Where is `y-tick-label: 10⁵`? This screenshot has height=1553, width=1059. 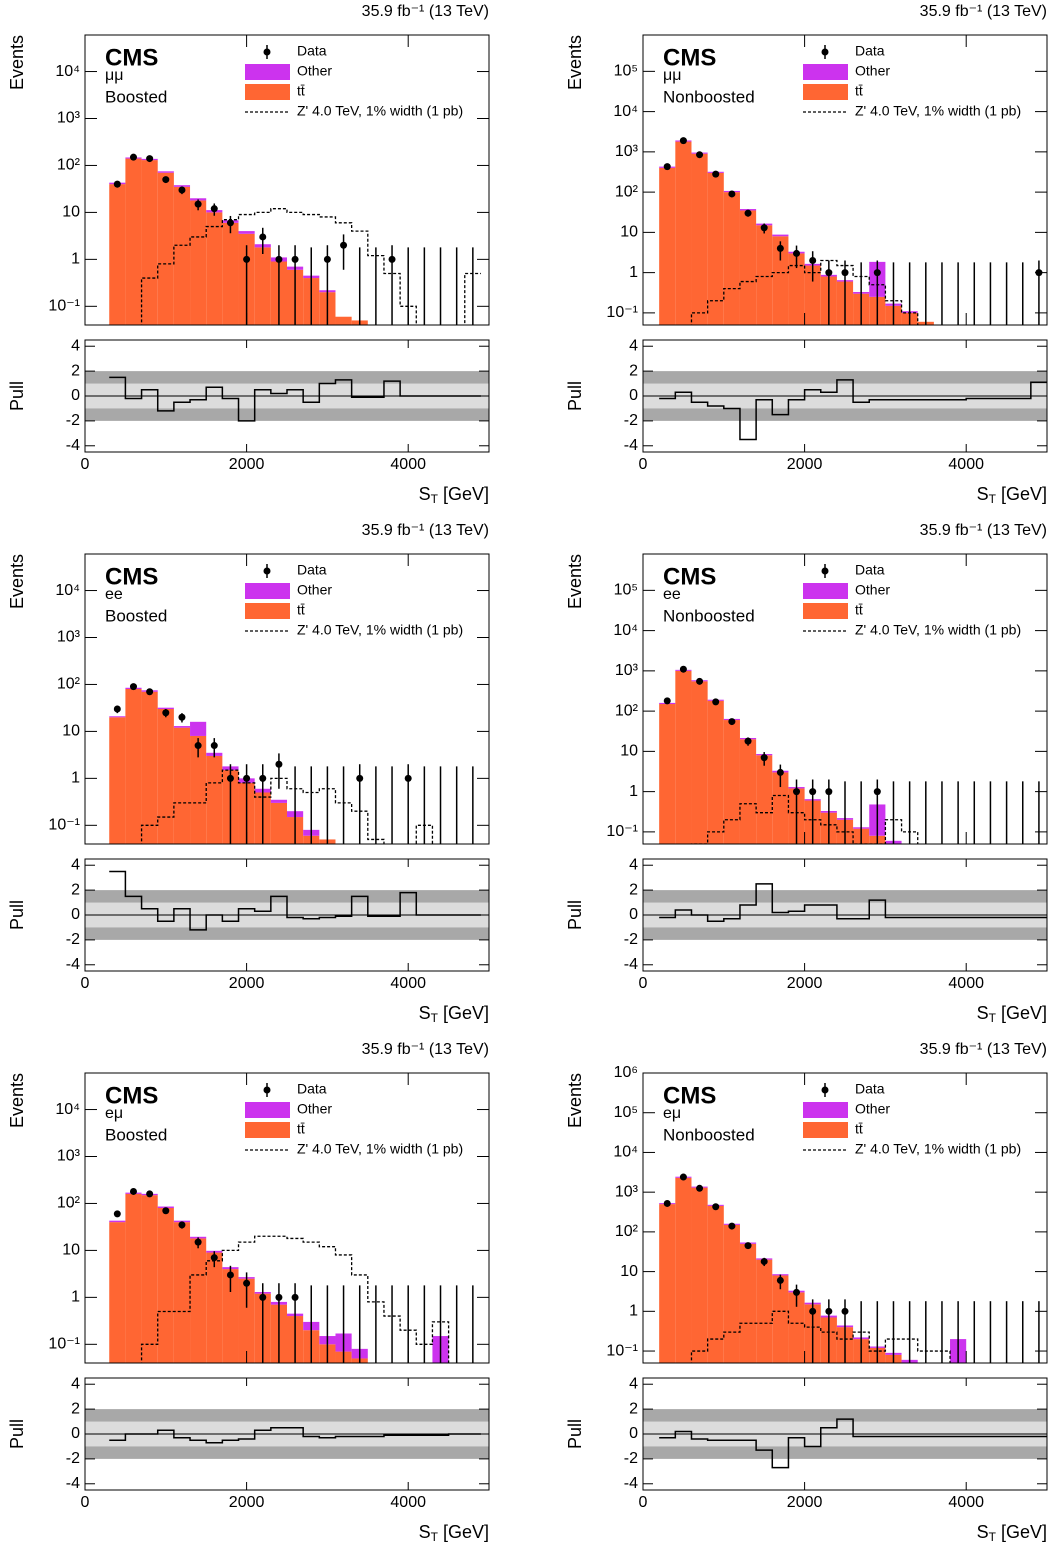
y-tick-label: 10⁵ is located at coordinates (626, 1112).